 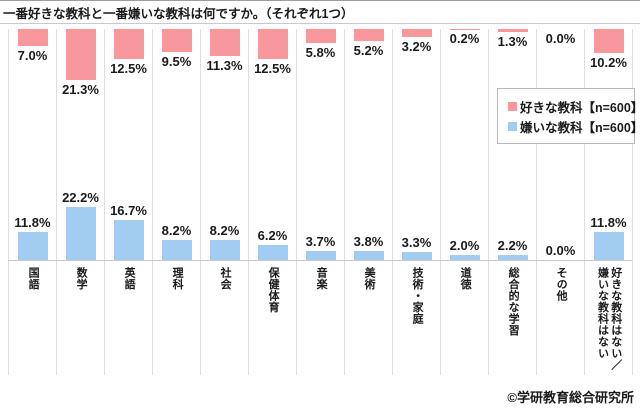 I want to click on category-label: 美術, so click(x=368, y=278).